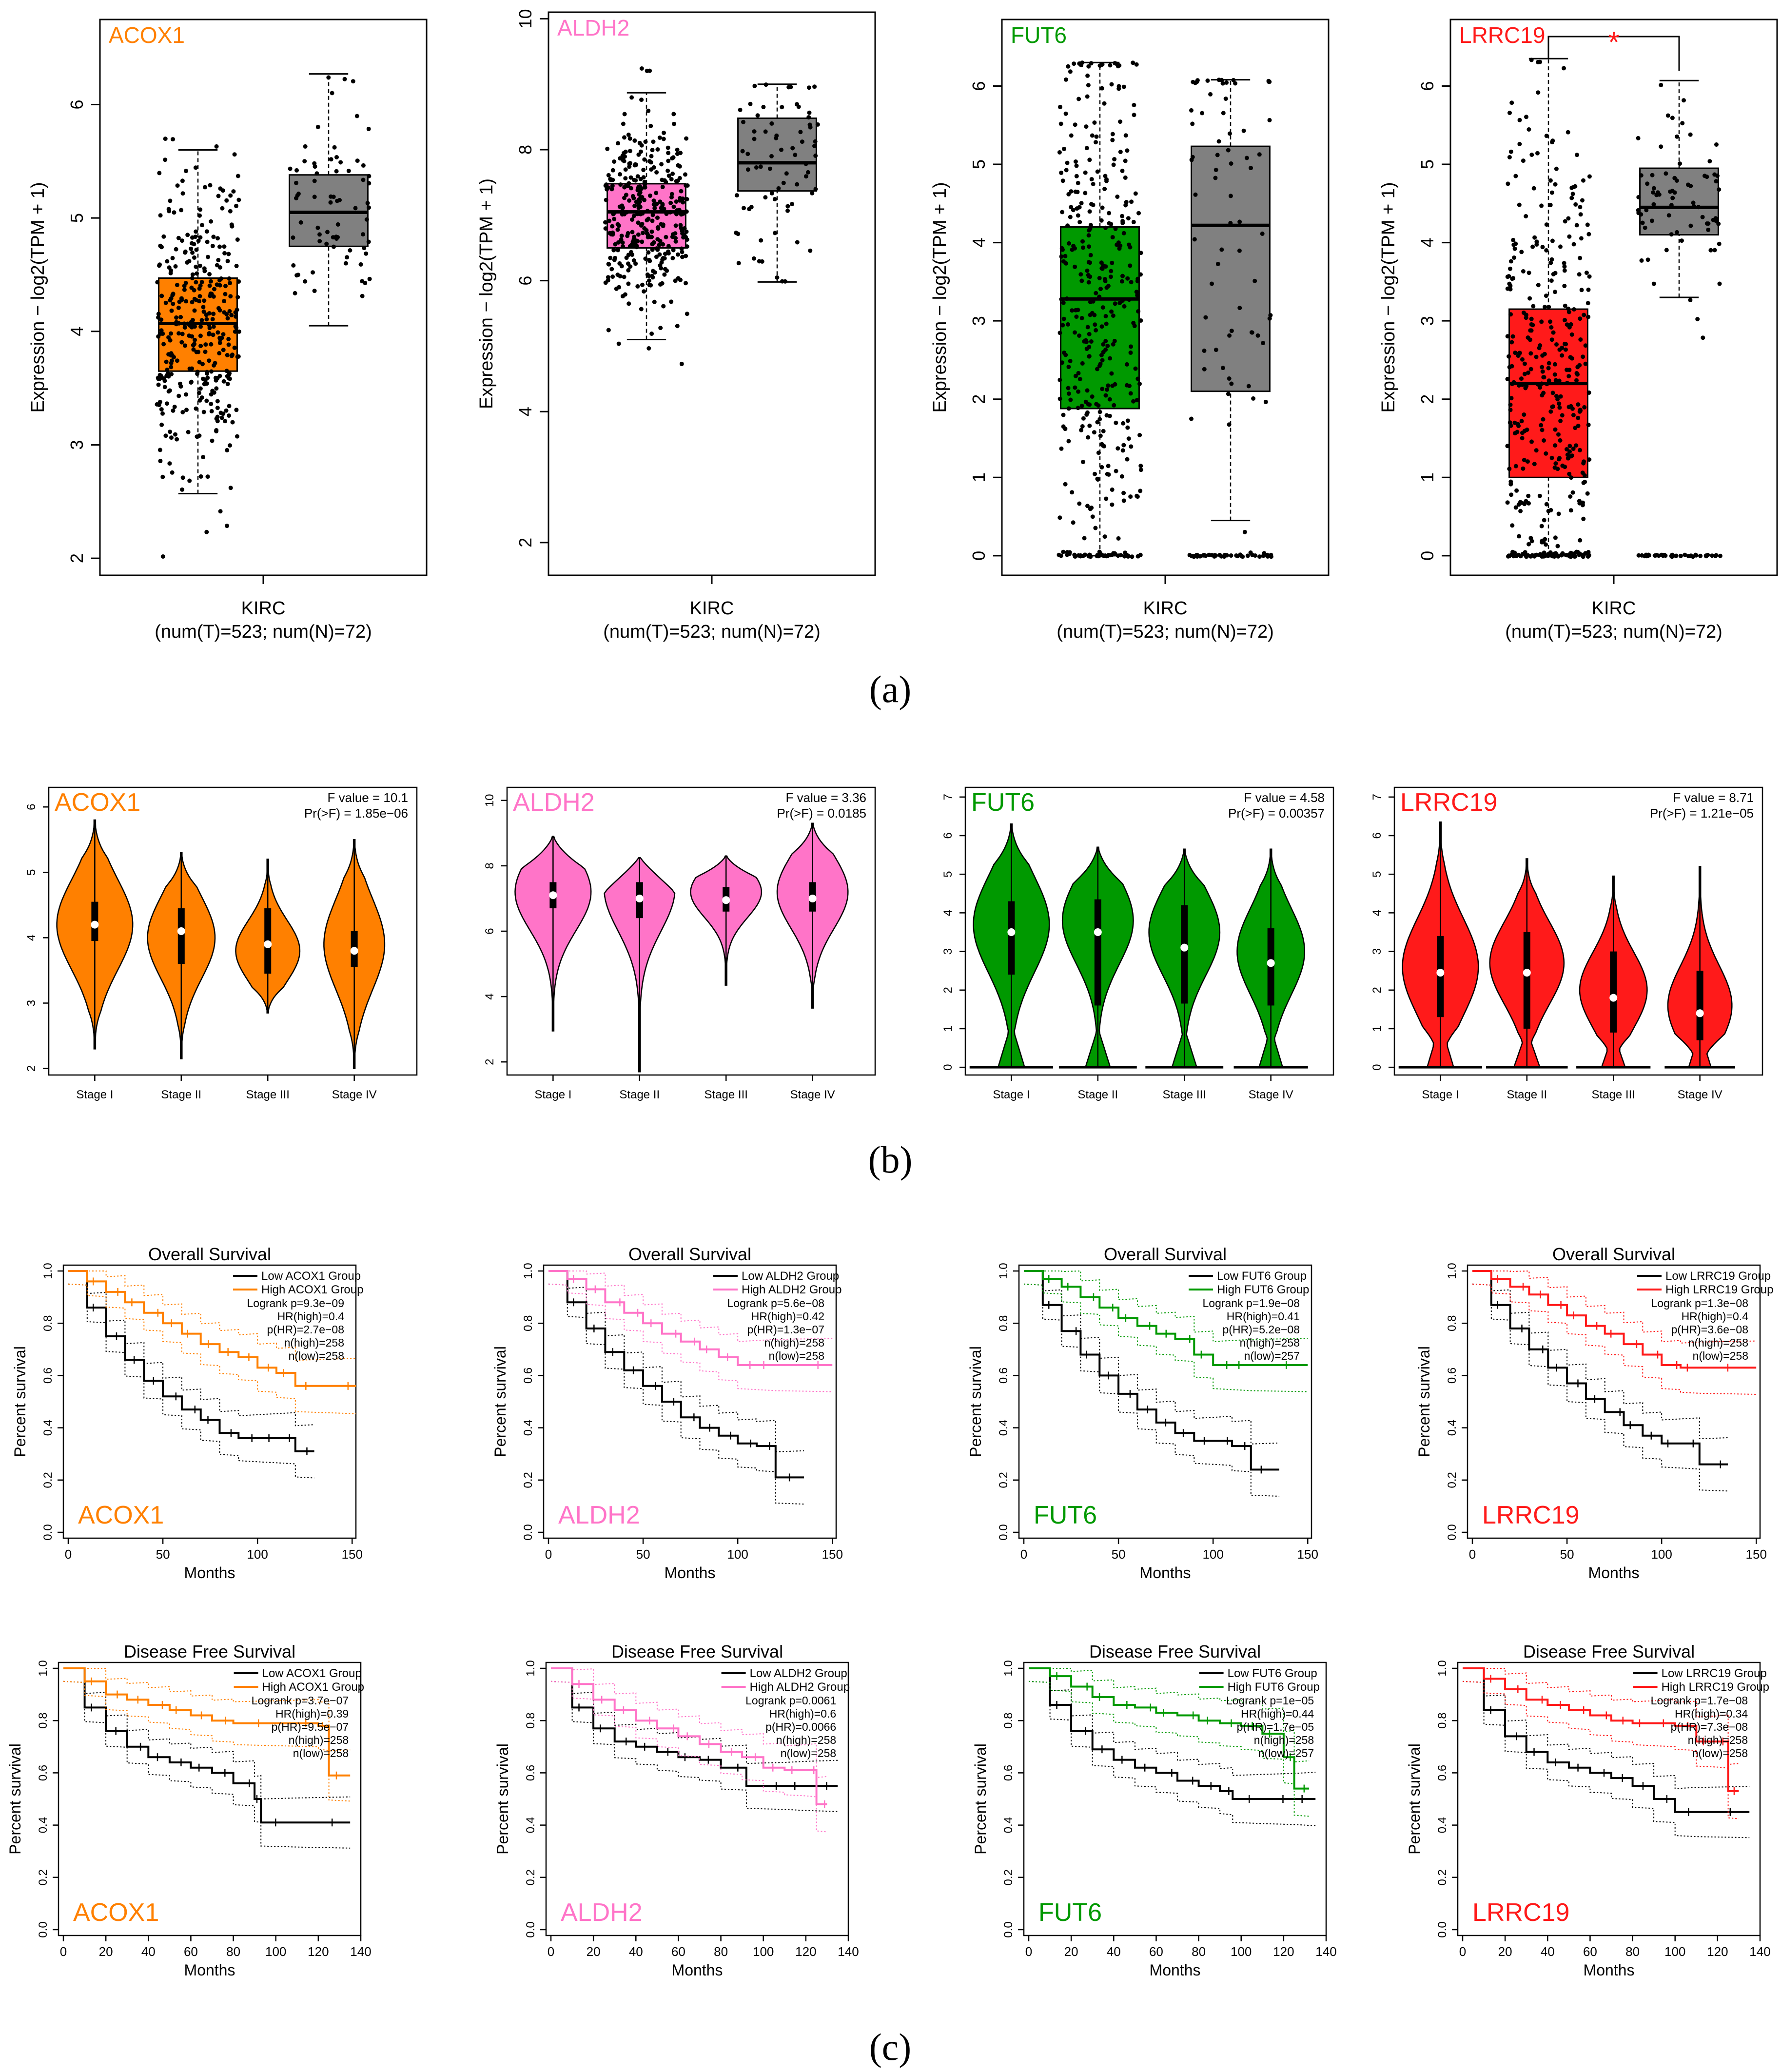 This screenshot has width=1781, height=2072. What do you see at coordinates (602, 1912) in the screenshot?
I see `gene-label: ALDH2` at bounding box center [602, 1912].